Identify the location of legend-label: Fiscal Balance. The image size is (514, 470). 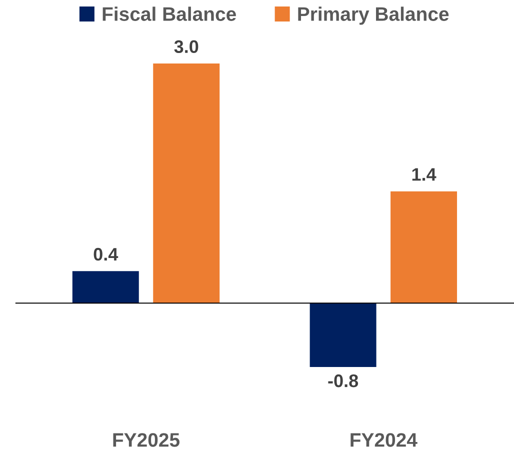
(169, 13).